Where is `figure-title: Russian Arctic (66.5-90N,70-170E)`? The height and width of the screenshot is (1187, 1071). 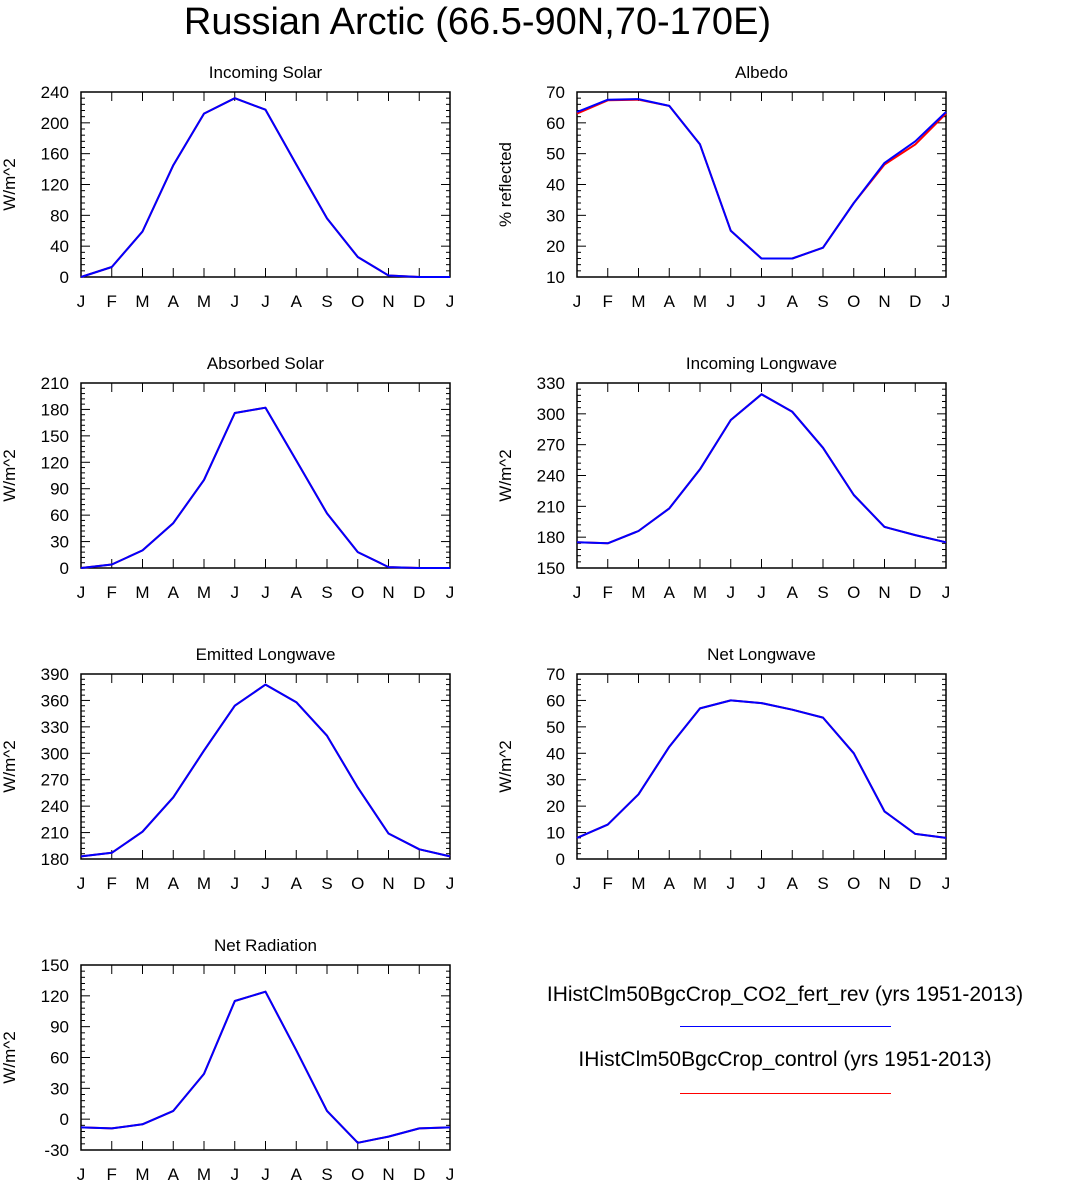 figure-title: Russian Arctic (66.5-90N,70-170E) is located at coordinates (477, 22).